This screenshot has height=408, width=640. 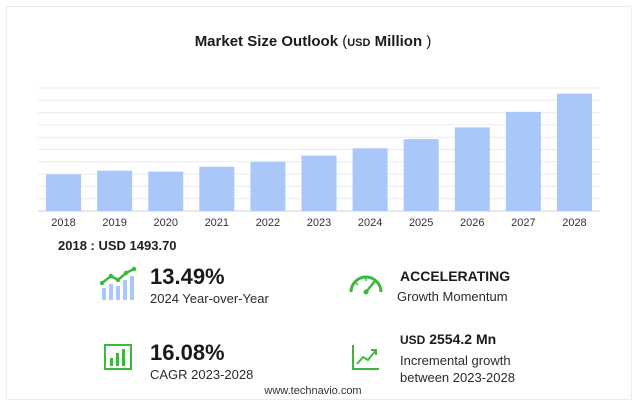 I want to click on momentum-label: Growth Momentum, so click(x=452, y=296).